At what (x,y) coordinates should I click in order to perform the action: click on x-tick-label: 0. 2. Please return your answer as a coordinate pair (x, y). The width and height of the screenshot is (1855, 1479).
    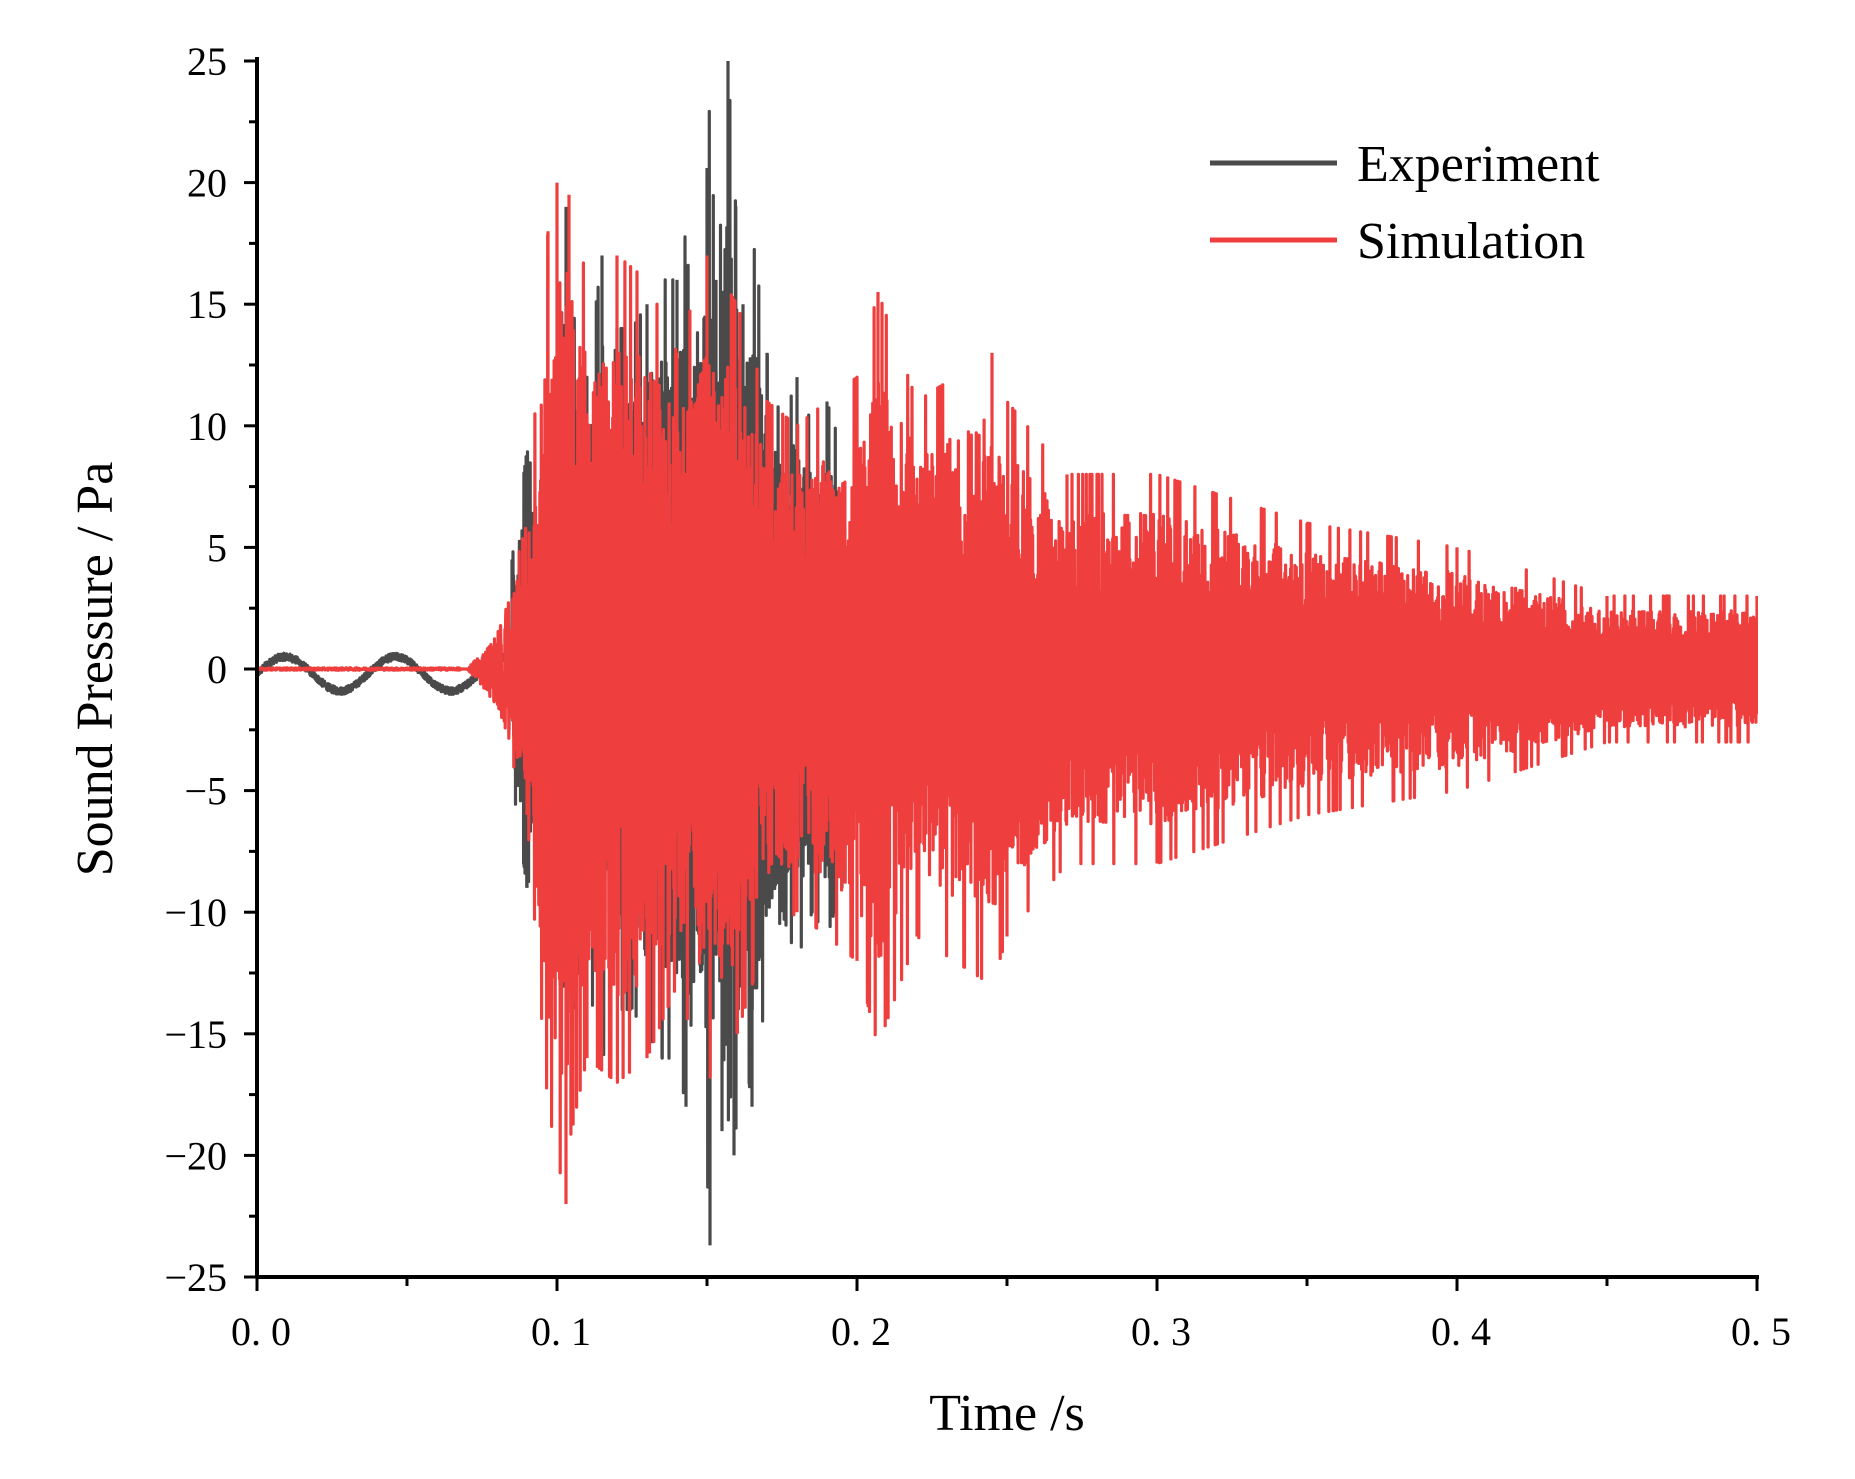
    Looking at the image, I should click on (861, 1331).